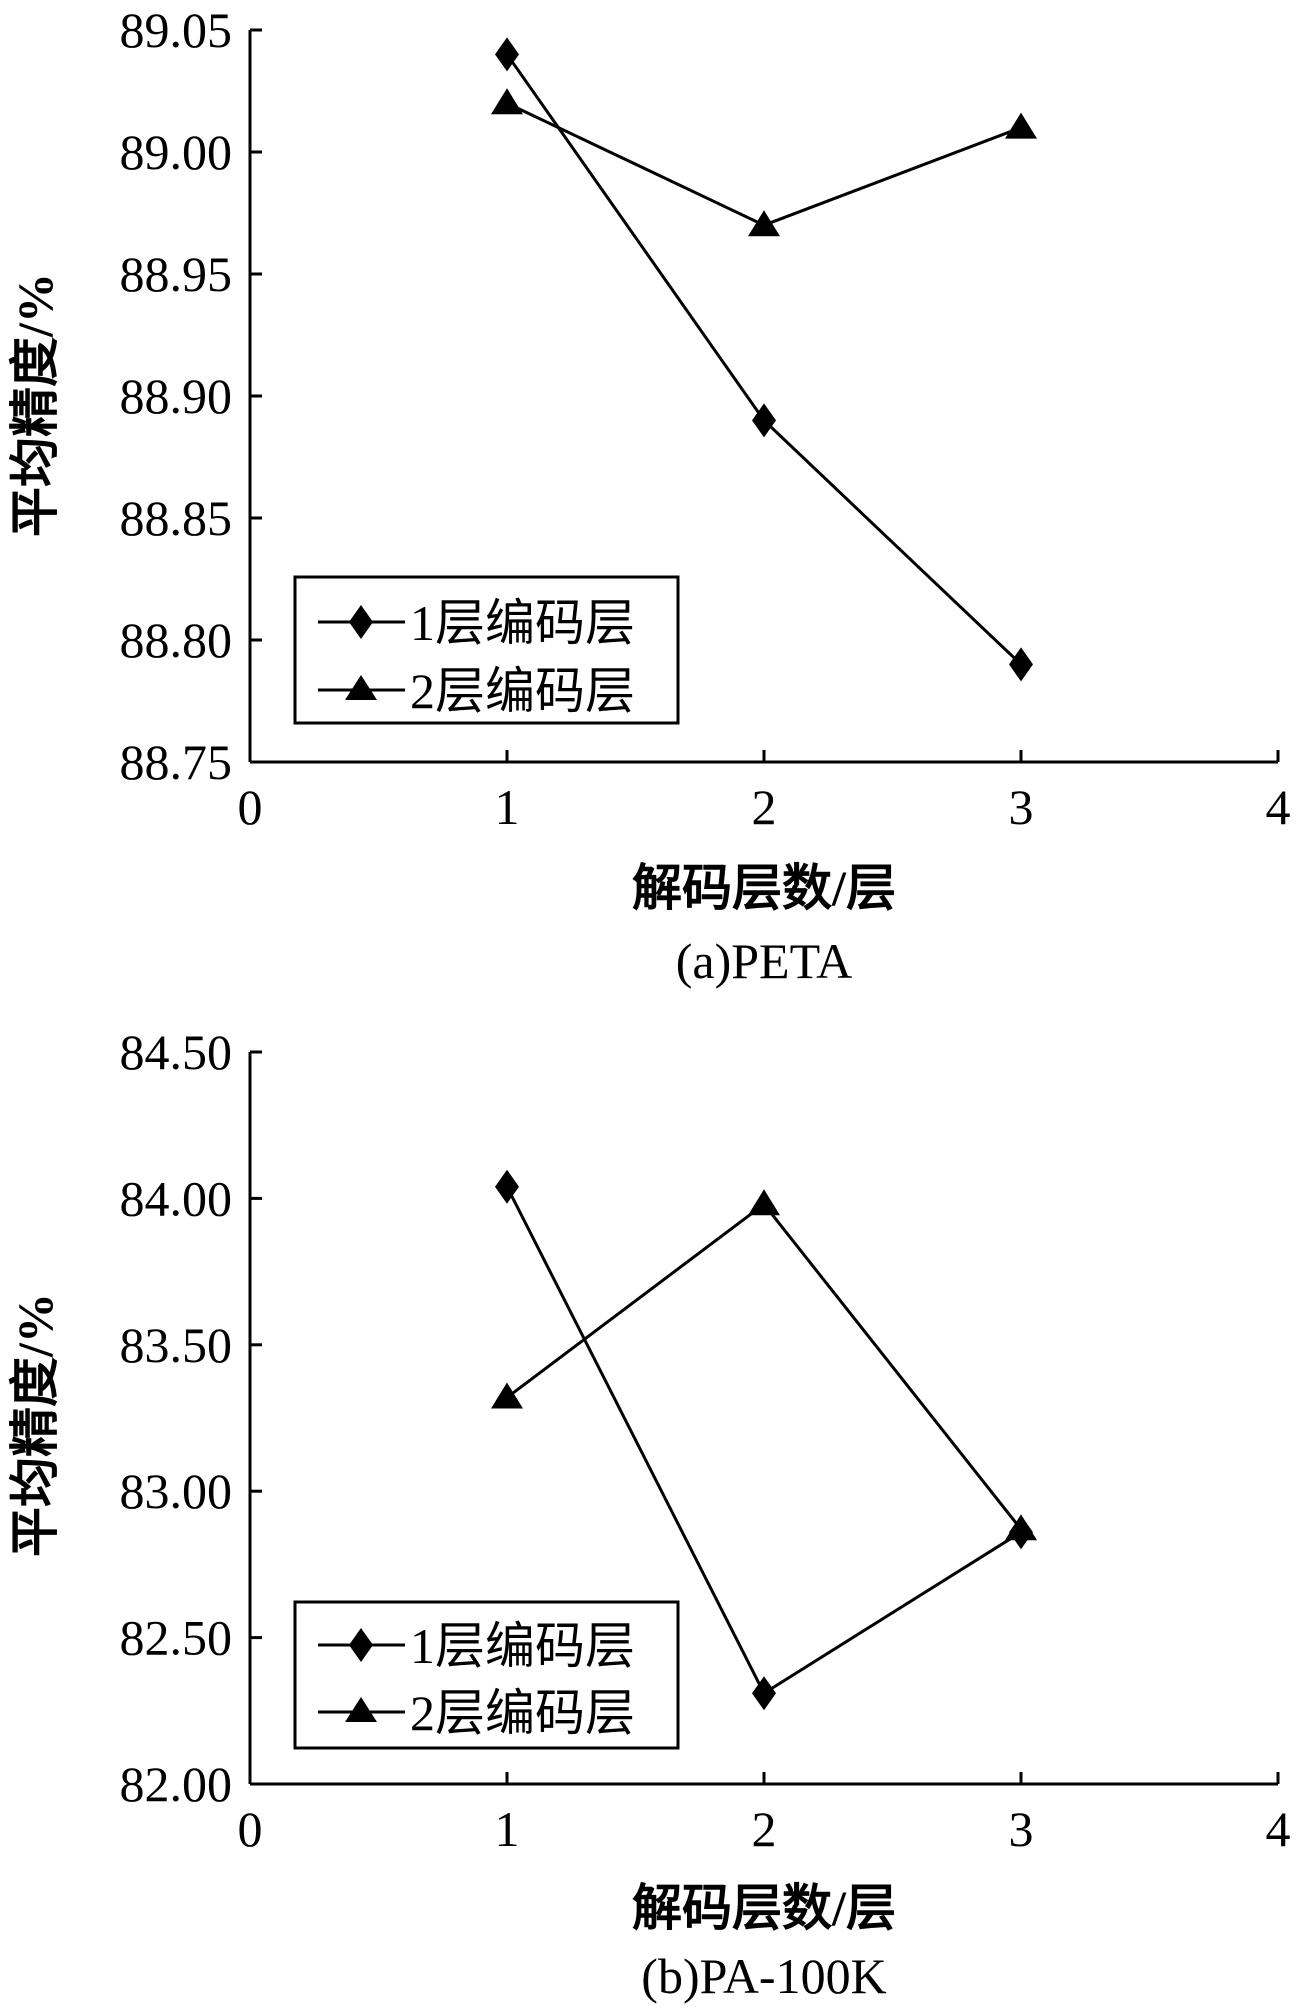 The width and height of the screenshot is (1308, 2010). I want to click on y-tick-label: 84.00, so click(176, 1198).